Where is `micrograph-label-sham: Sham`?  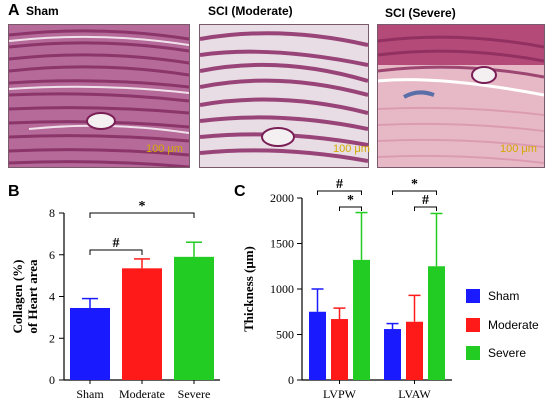 micrograph-label-sham: Sham is located at coordinates (42, 11).